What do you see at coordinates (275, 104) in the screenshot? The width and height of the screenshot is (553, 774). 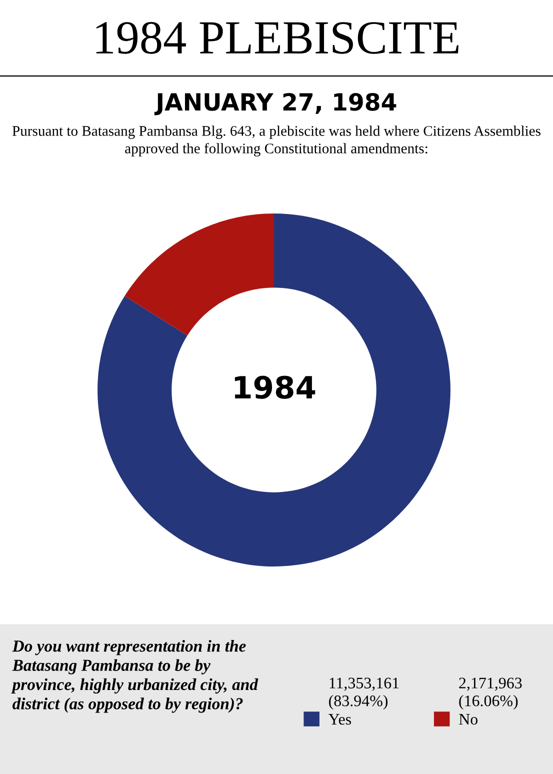 I see `chart-subtitle: JANUARY 27, 1984` at bounding box center [275, 104].